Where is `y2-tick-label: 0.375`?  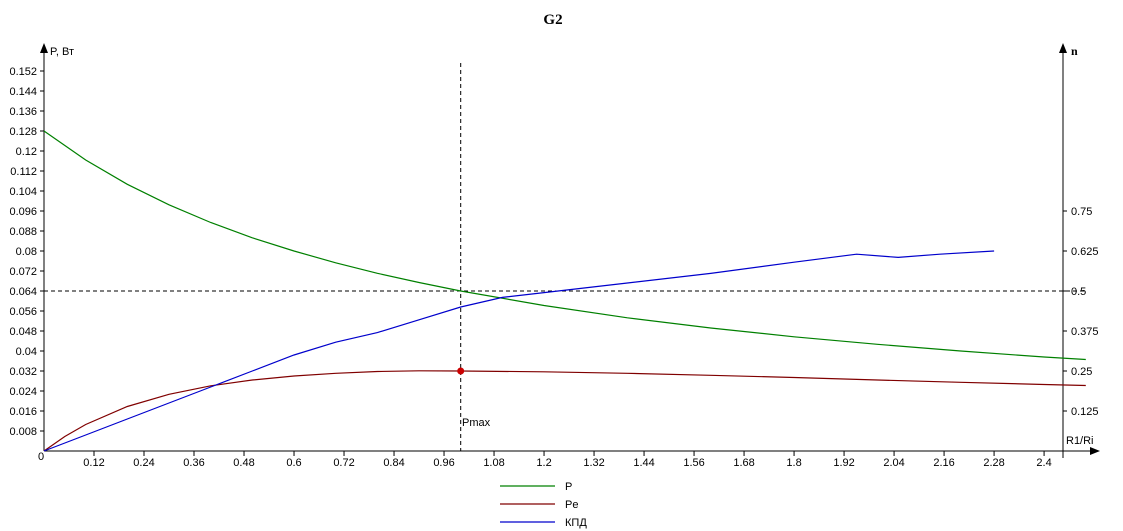
y2-tick-label: 0.375 is located at coordinates (1085, 332).